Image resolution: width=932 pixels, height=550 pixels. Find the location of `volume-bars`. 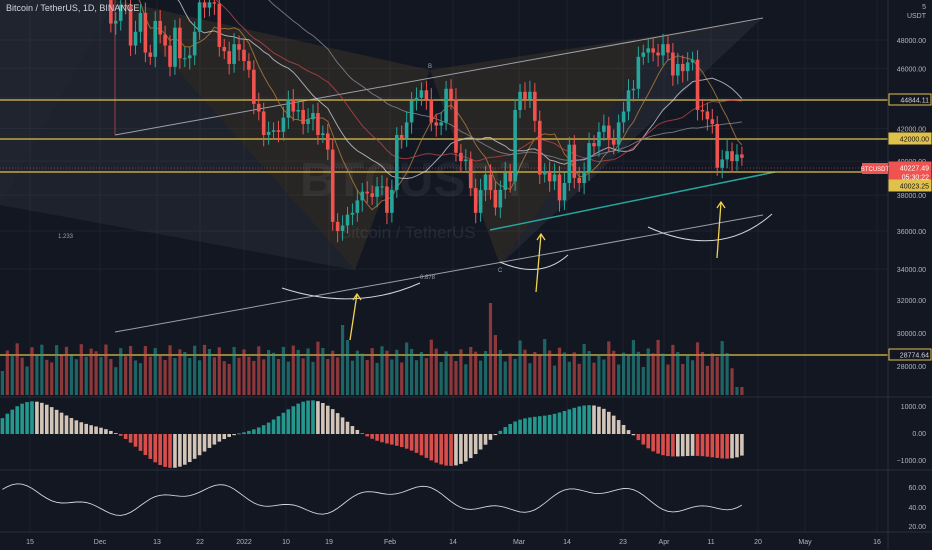

volume-bars is located at coordinates (372, 349).